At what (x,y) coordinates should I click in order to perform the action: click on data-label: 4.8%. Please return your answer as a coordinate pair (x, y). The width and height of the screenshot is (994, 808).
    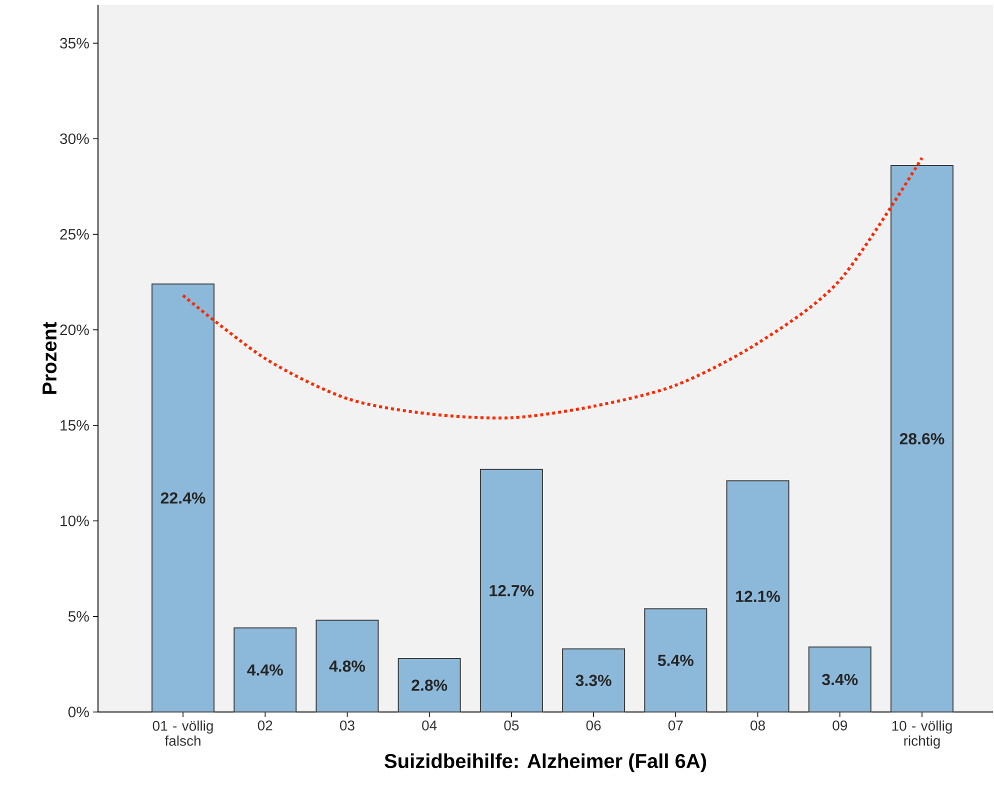
    Looking at the image, I should click on (347, 666).